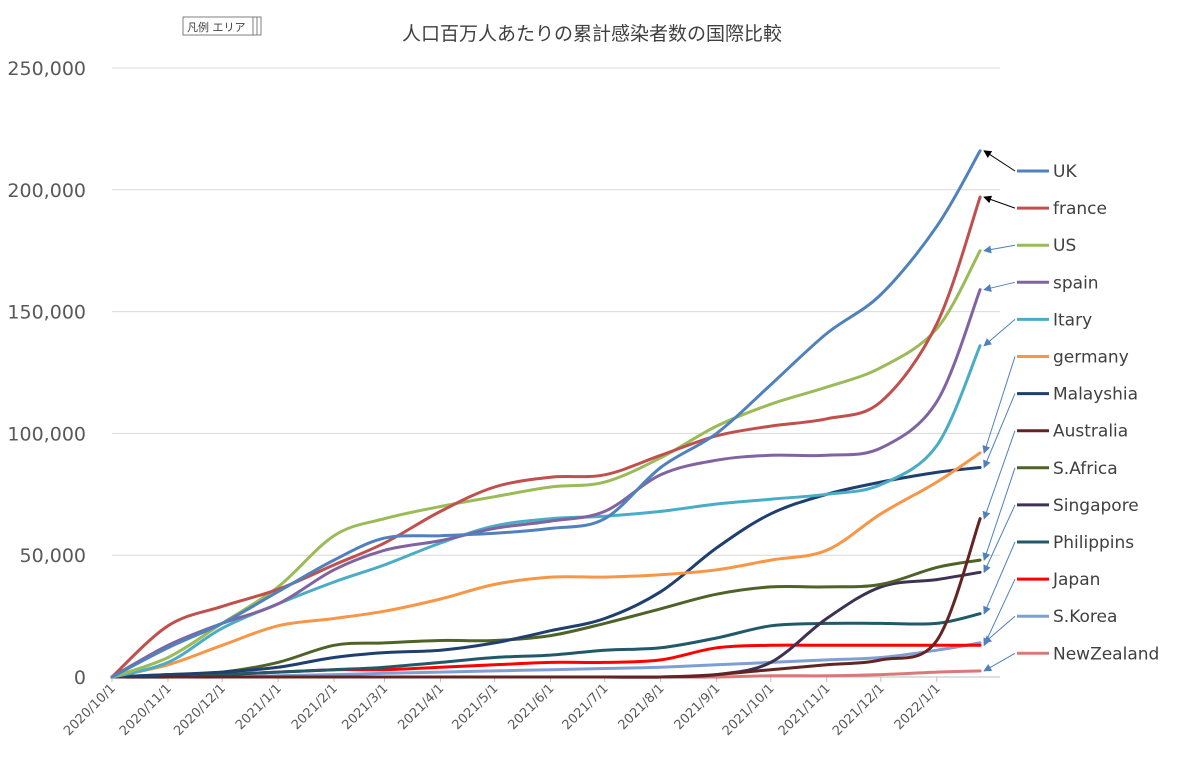  I want to click on x-tick-label: 2021/11/1, so click(805, 710).